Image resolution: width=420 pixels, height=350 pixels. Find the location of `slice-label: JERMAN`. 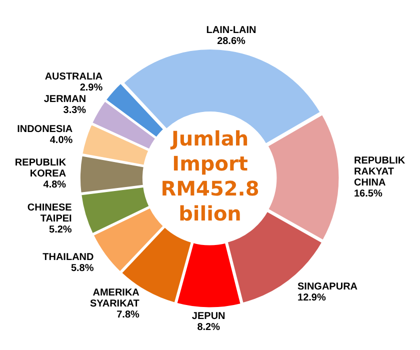

slice-label: JERMAN is located at coordinates (65, 99).